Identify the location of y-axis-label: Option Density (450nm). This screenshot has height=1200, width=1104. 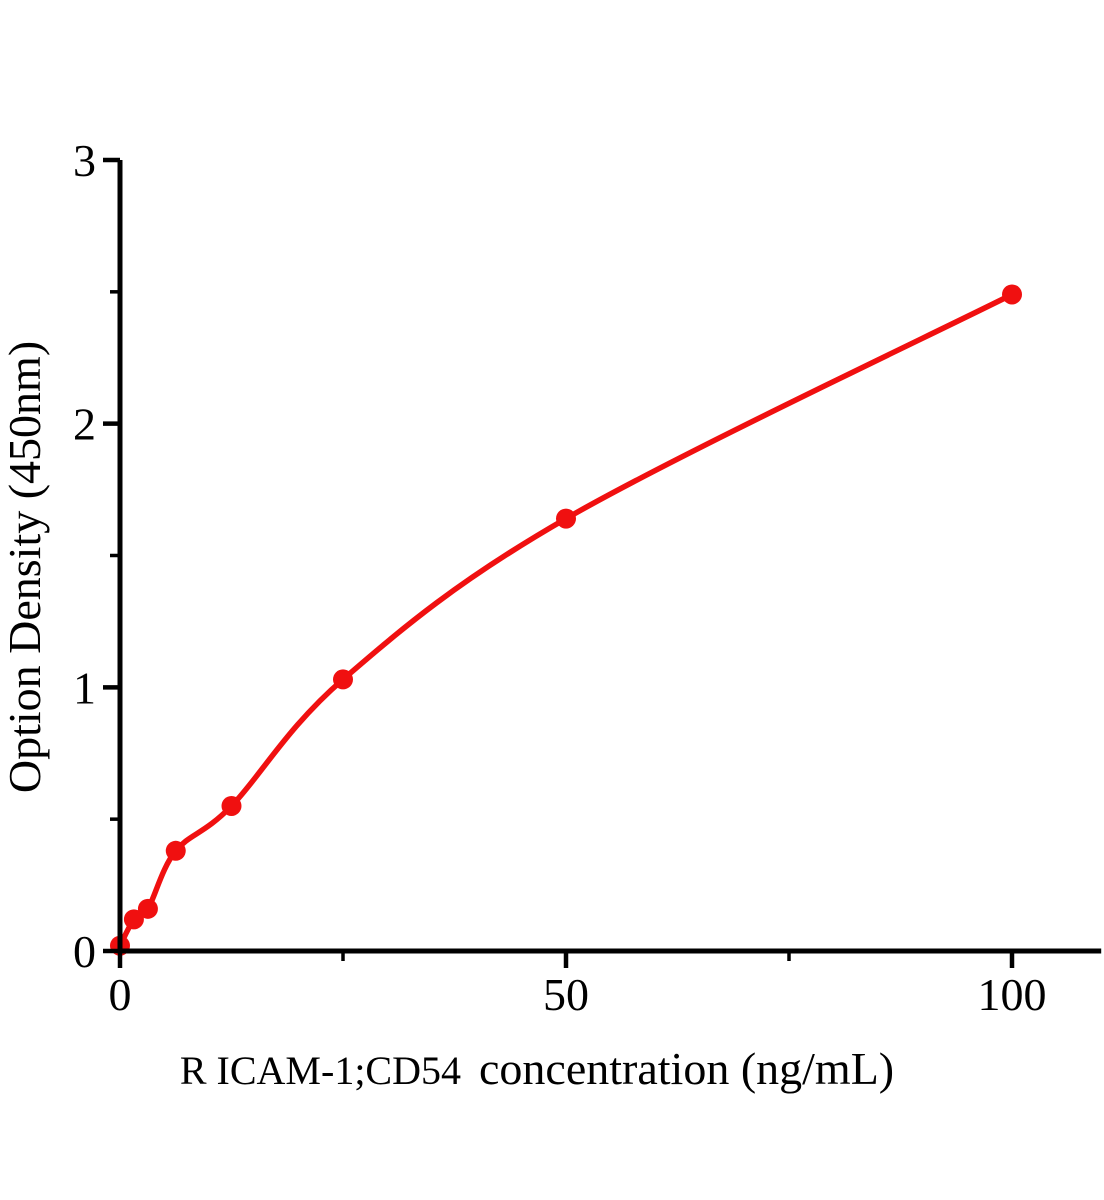
(25, 567).